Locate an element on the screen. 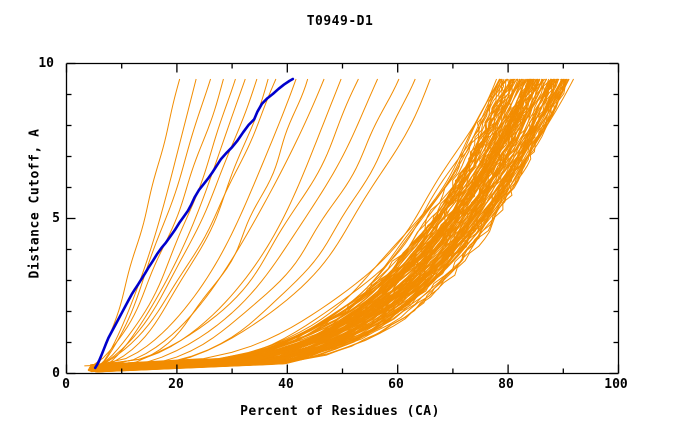 Image resolution: width=680 pixels, height=440 pixels. x-tick-label-0: 0 is located at coordinates (66, 384).